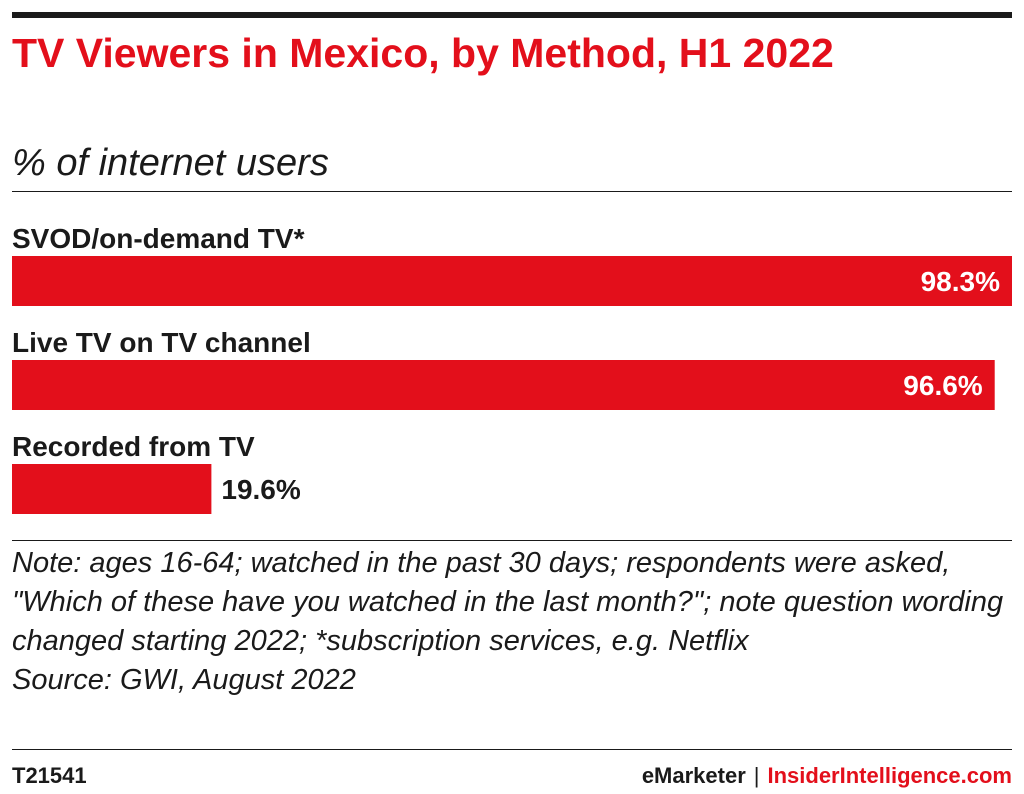  I want to click on chart-subtitle: % of internet users, so click(170, 163).